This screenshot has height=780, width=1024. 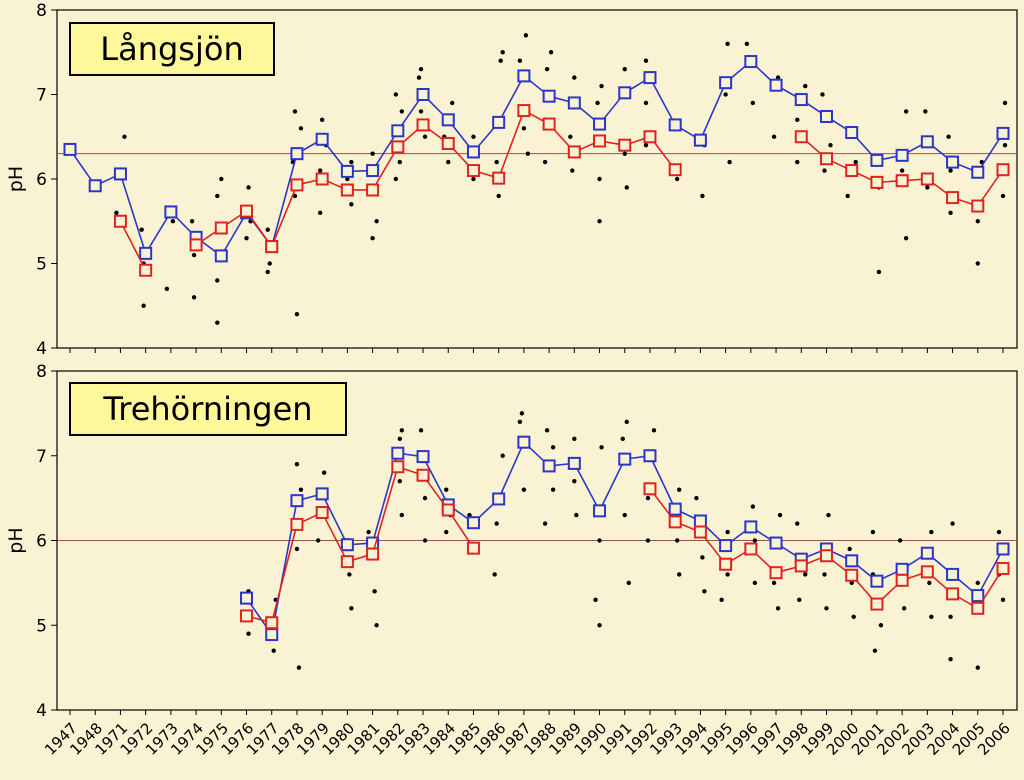 What do you see at coordinates (208, 409) in the screenshot?
I see `title-box` at bounding box center [208, 409].